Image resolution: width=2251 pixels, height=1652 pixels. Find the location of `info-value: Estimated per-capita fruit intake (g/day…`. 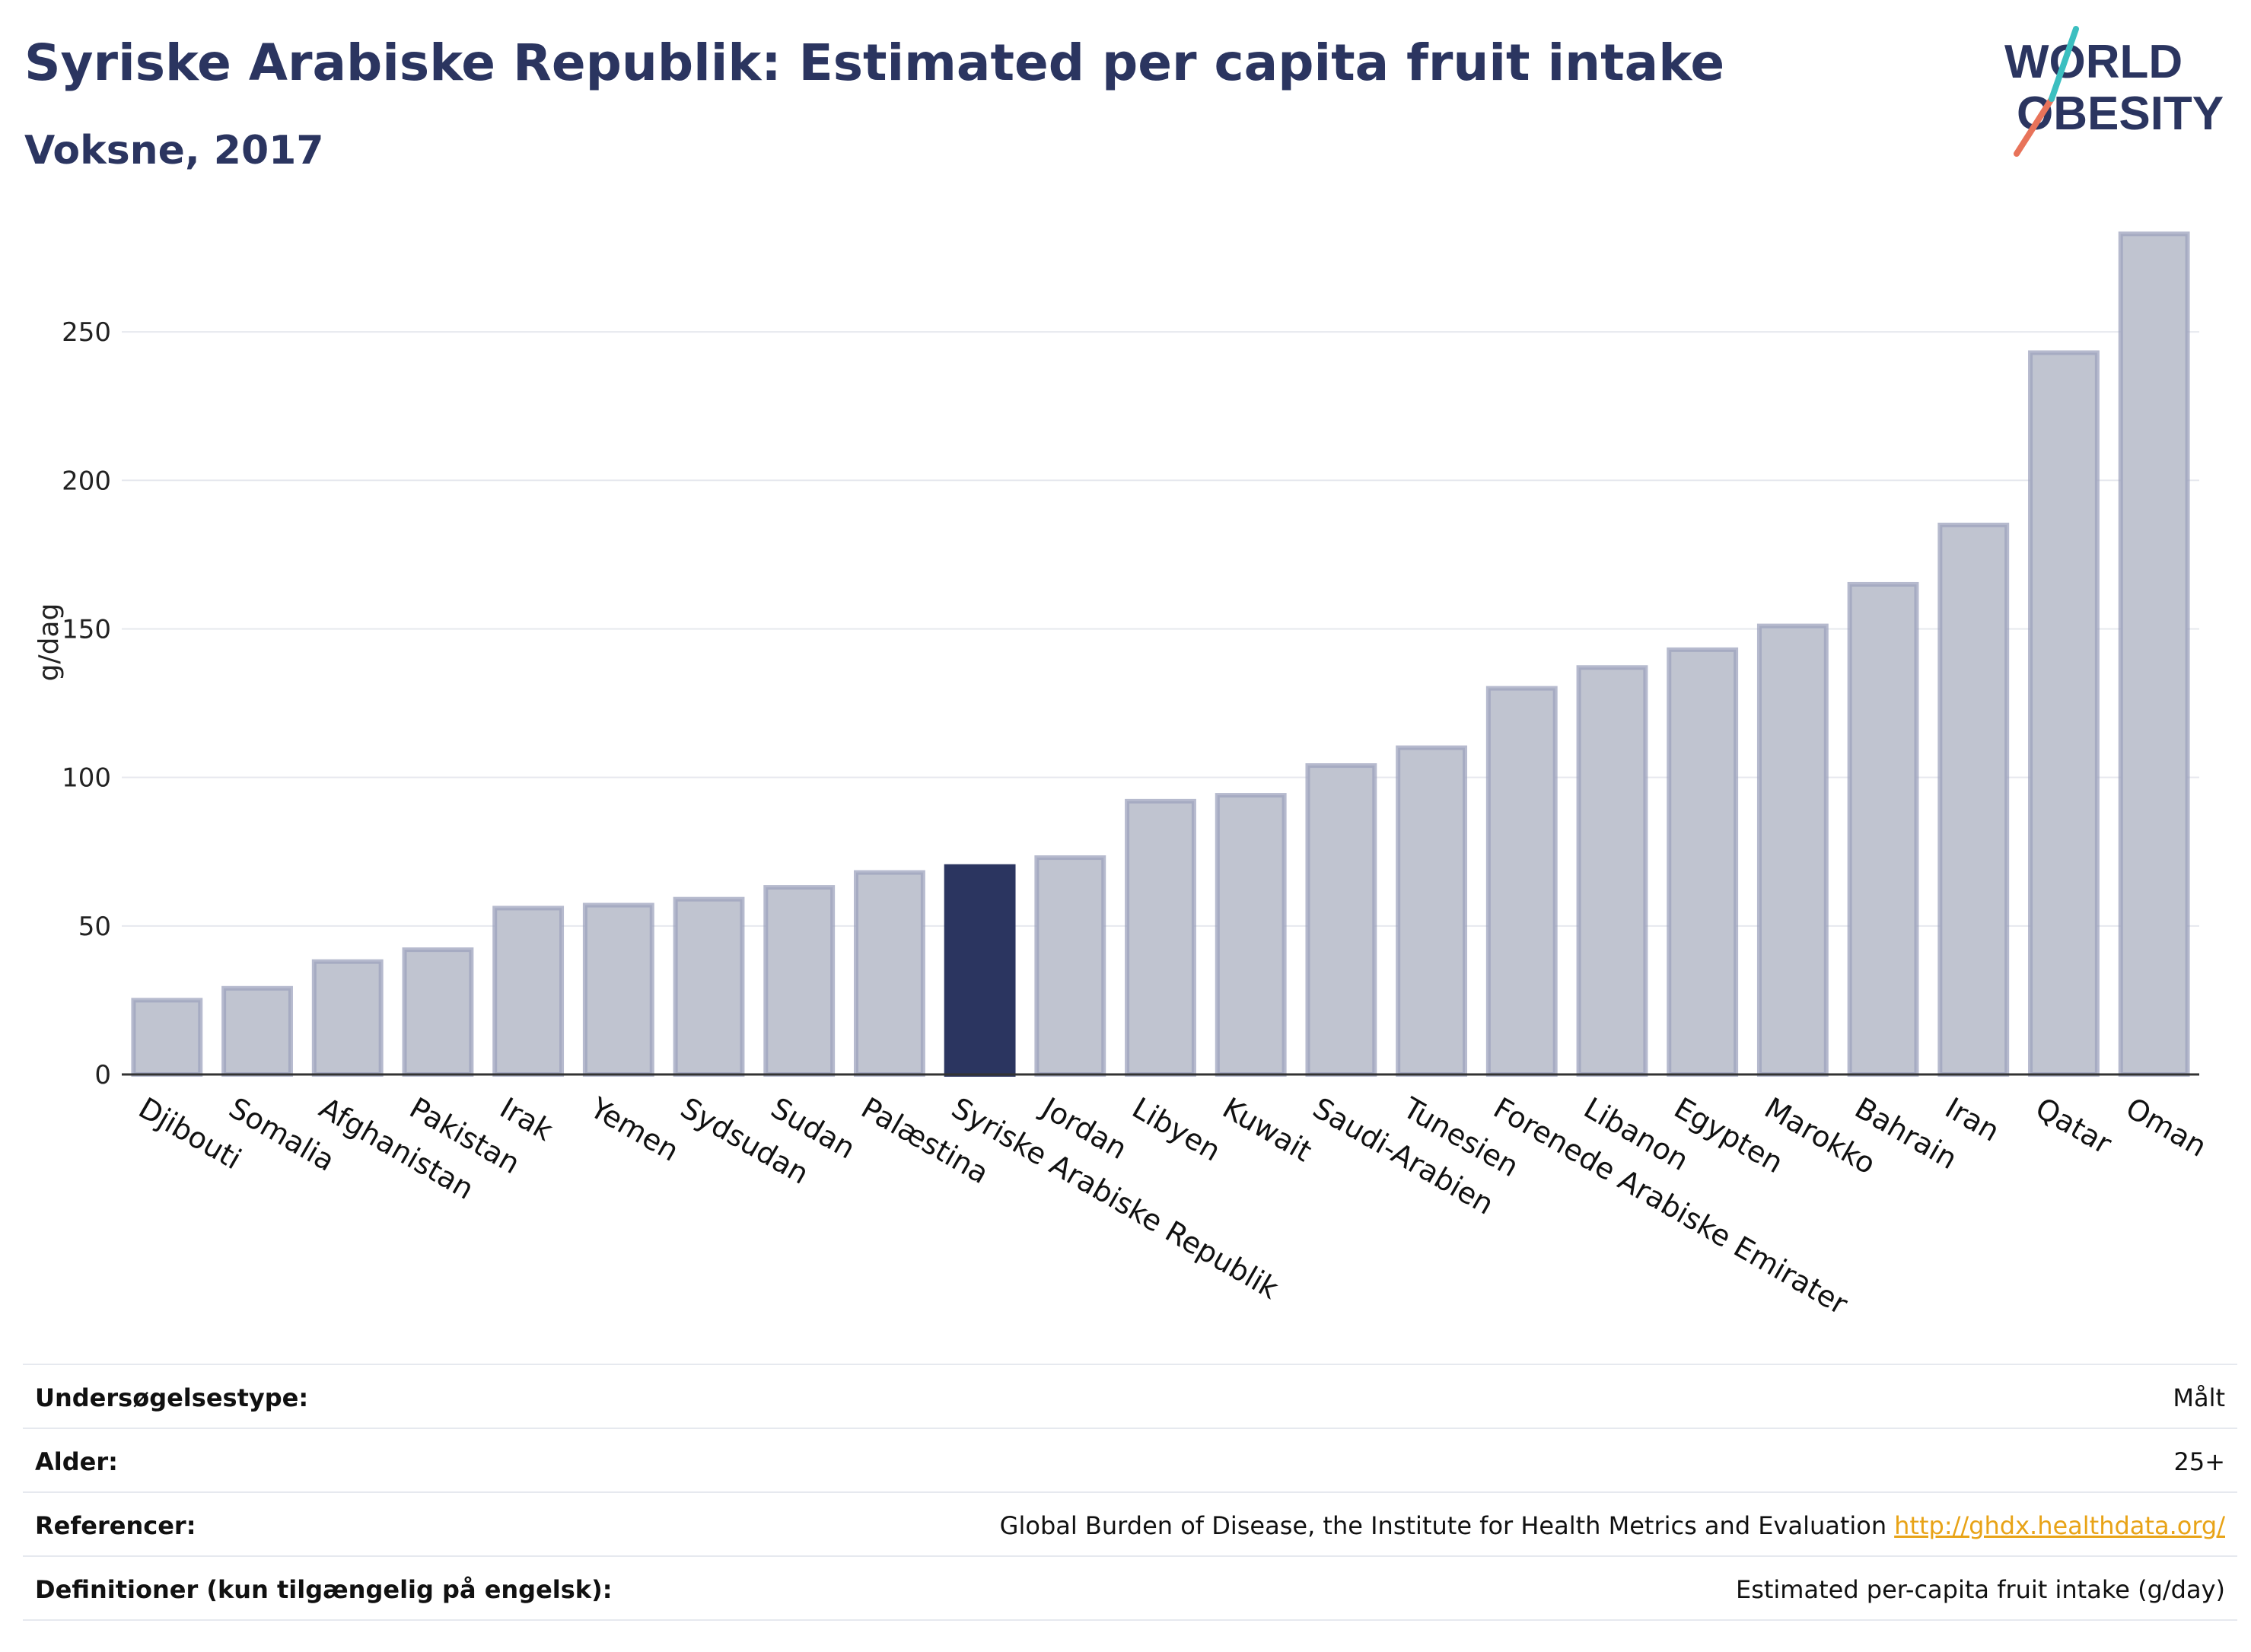

info-value: Estimated per-capita fruit intake (g/day… is located at coordinates (1980, 1589).